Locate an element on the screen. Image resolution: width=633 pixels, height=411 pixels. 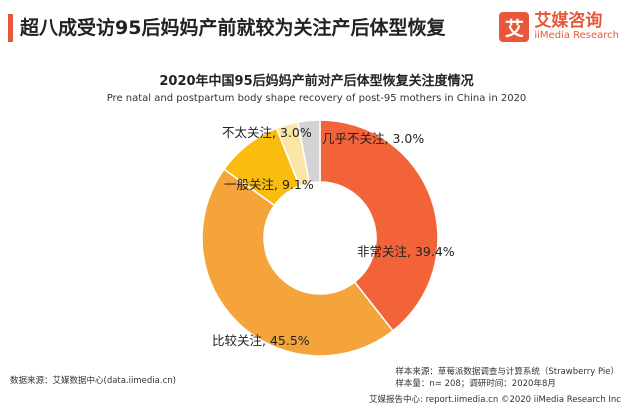
brand-logo-block: 艾 艾媒咨询 iiMedia Research is located at coordinates (559, 27).